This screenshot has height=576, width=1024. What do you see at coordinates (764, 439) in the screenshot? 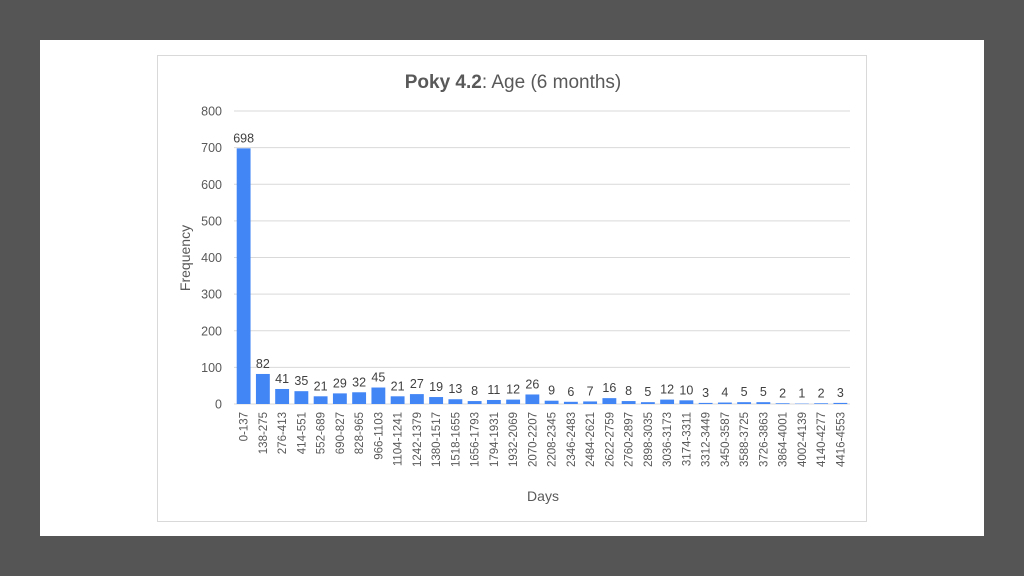
I see `x-tick-label: 3726-3863` at bounding box center [764, 439].